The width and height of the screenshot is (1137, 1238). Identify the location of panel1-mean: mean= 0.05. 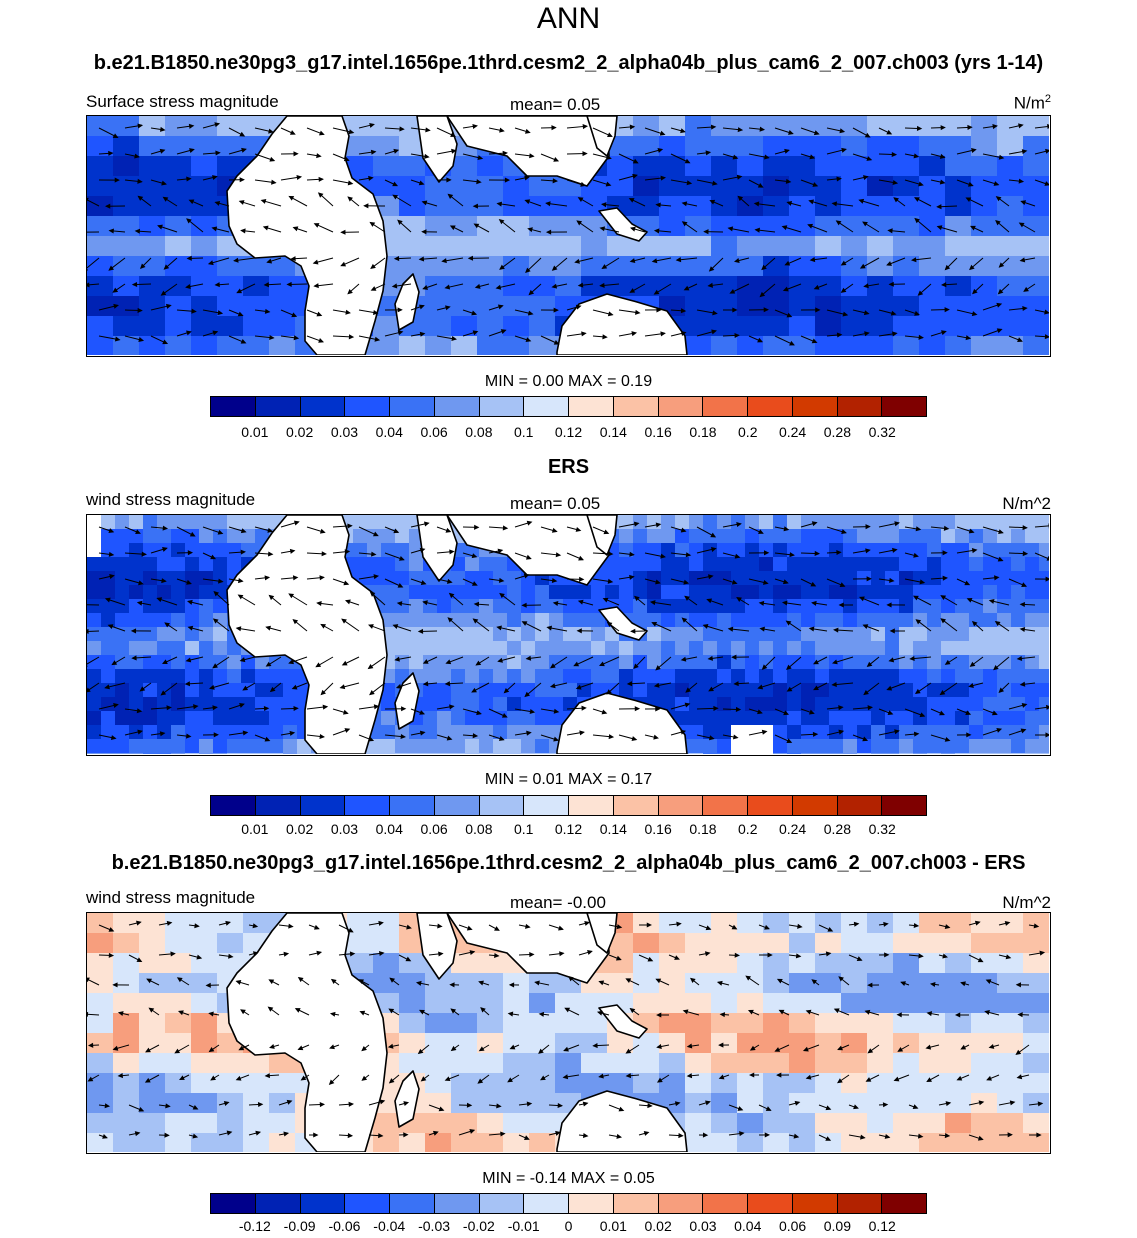
(555, 104).